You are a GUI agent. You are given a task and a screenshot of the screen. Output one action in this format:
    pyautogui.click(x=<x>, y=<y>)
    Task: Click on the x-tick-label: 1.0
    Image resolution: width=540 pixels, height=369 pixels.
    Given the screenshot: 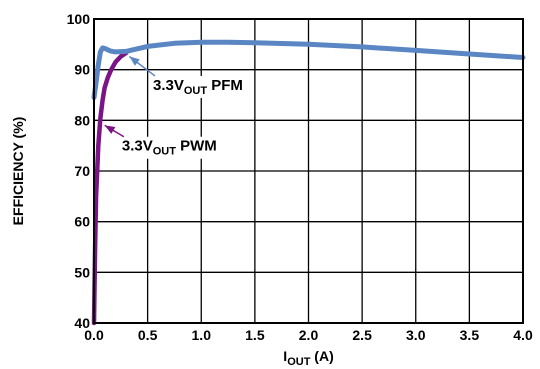 What is the action you would take?
    pyautogui.click(x=202, y=335)
    